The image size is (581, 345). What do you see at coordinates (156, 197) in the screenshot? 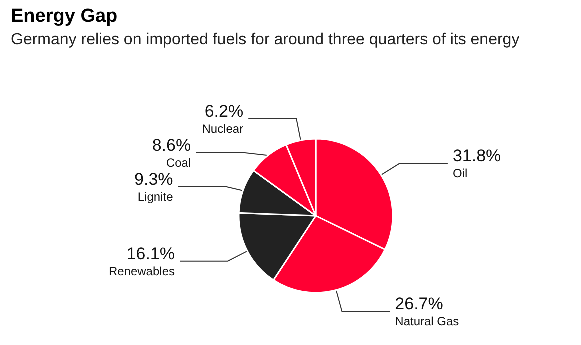
I see `slice-label: Lignite` at bounding box center [156, 197].